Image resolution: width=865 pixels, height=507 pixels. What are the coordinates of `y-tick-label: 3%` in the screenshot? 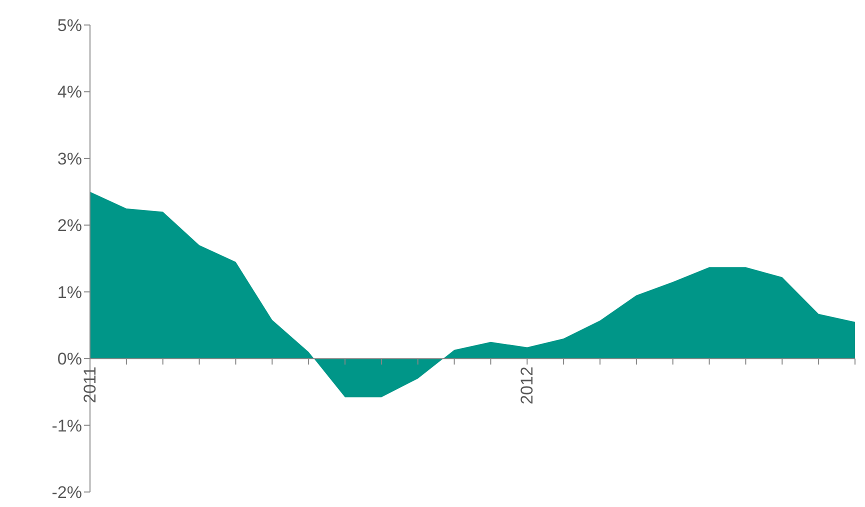 It's located at (69, 158).